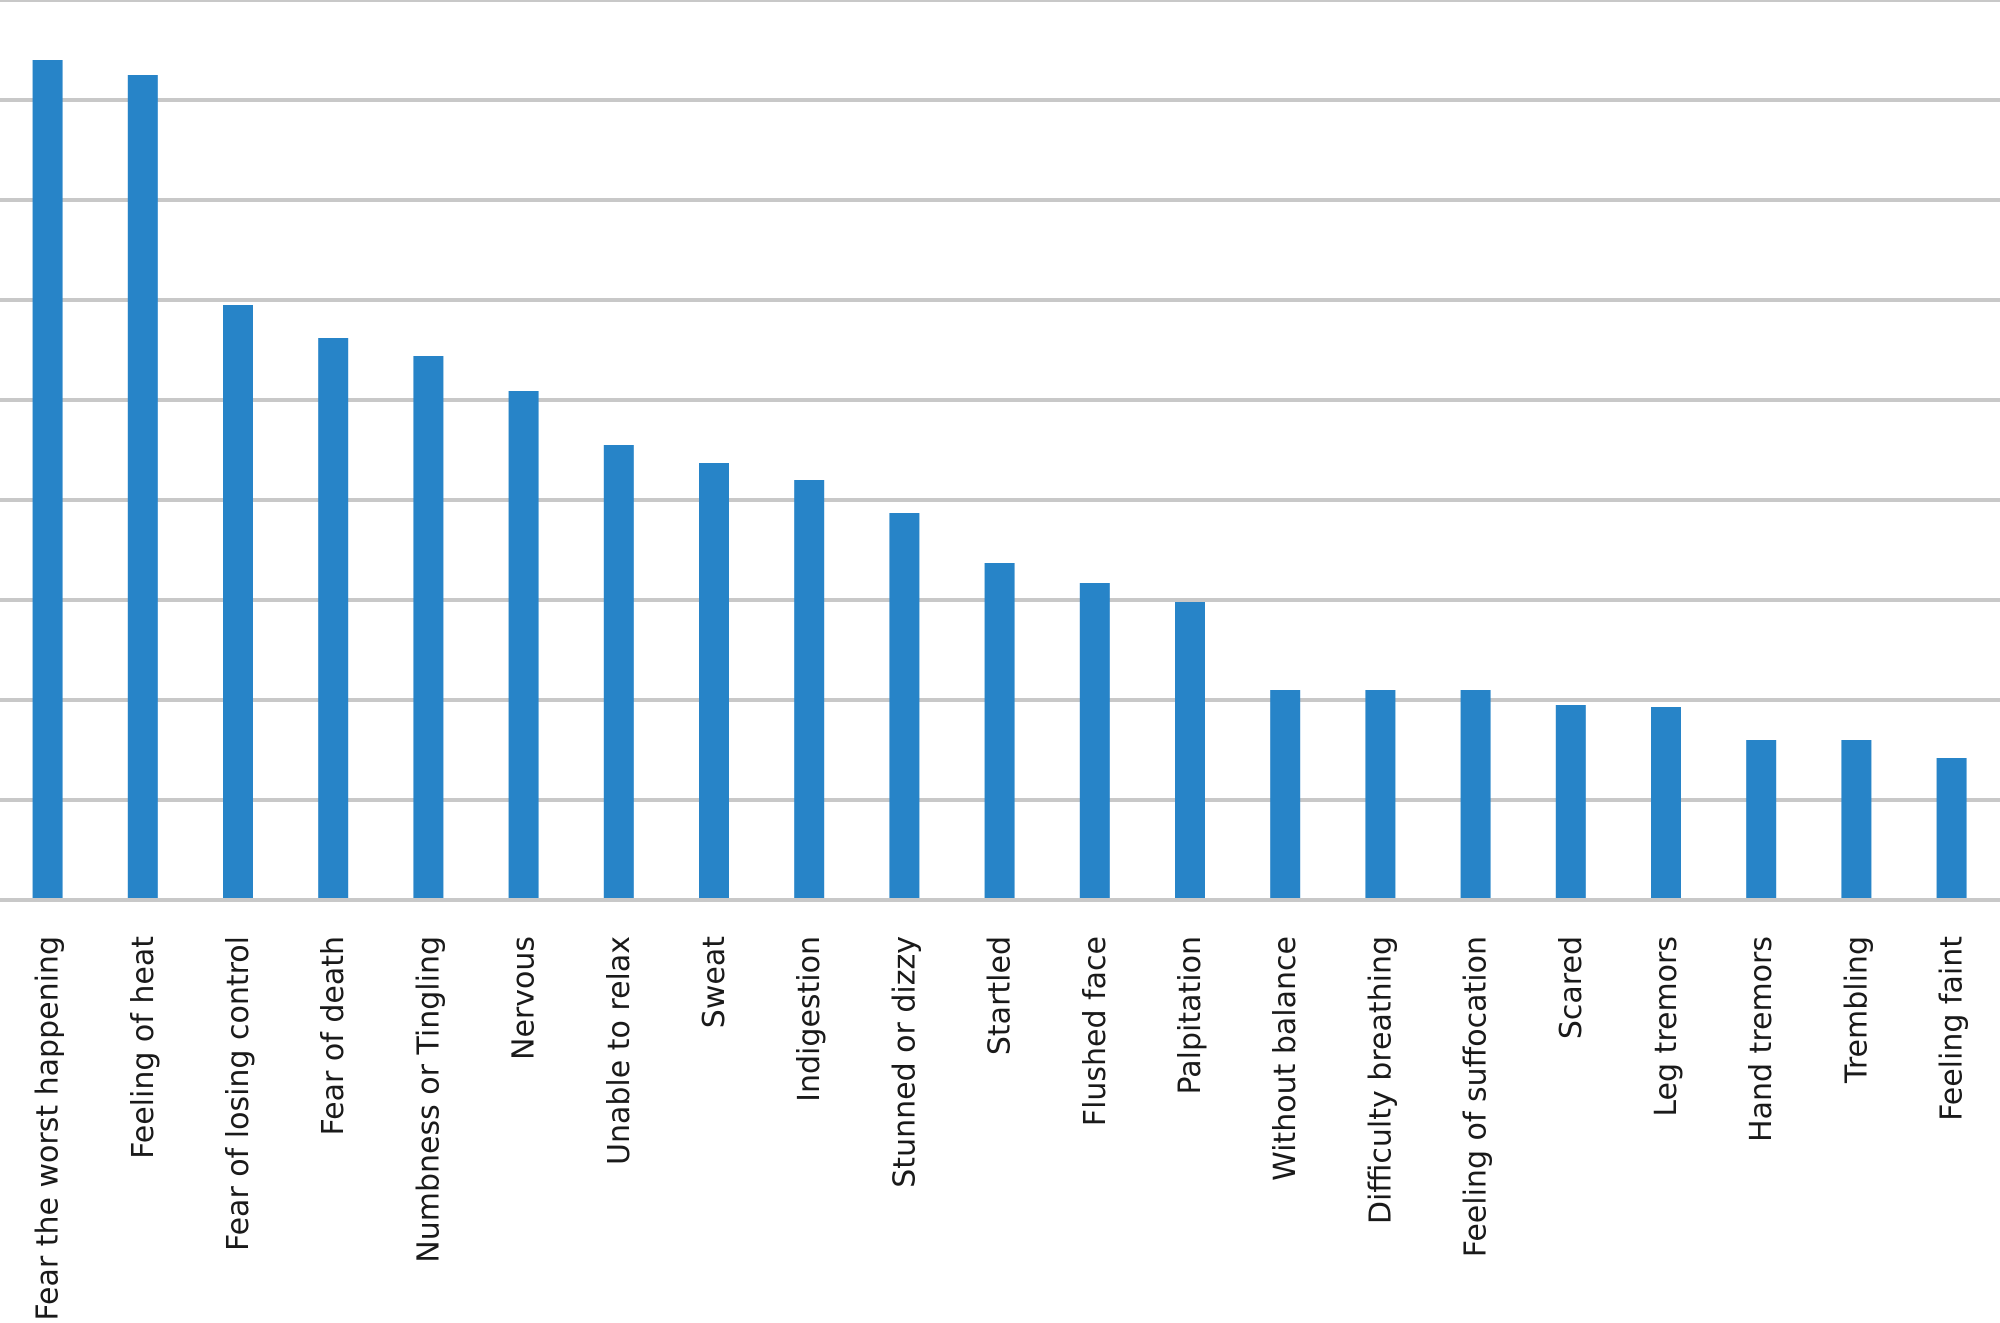 This screenshot has width=2000, height=1323. Describe the element at coordinates (1666, 1026) in the screenshot. I see `x-tick-label: Leg tremors` at that location.